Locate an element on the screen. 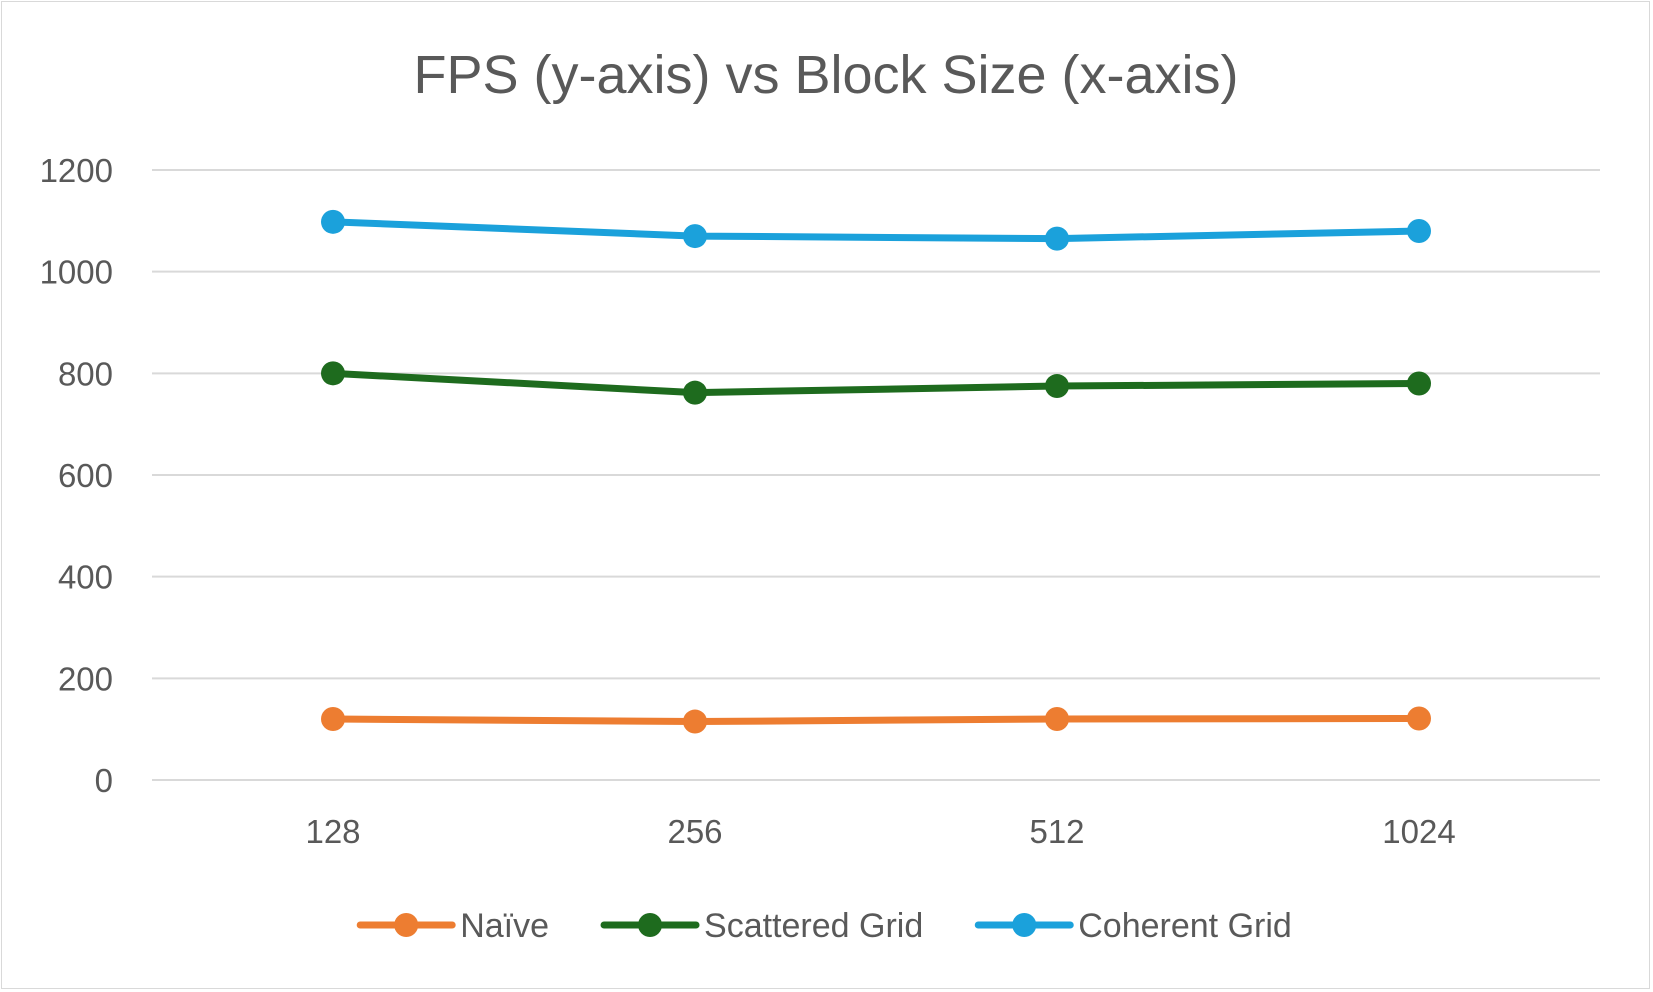 This screenshot has width=1653, height=992. x-axis-ticks: 128 256 512 1024 is located at coordinates (880, 831).